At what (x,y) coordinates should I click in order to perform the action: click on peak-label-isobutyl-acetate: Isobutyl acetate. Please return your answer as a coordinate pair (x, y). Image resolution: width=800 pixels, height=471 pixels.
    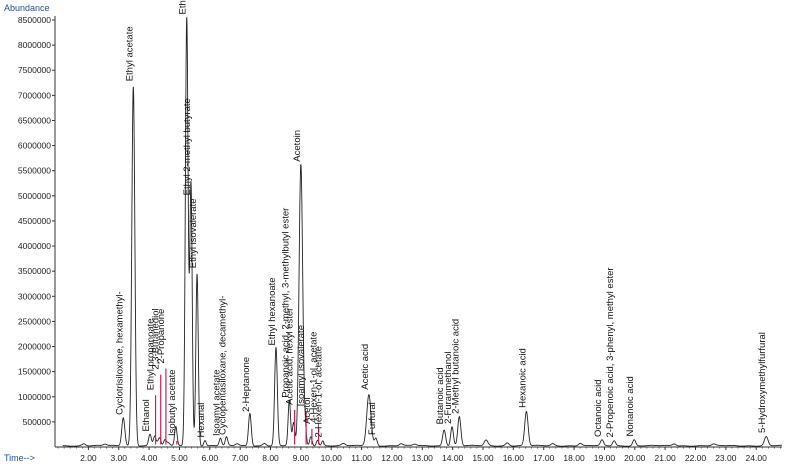
    Looking at the image, I should click on (172, 402).